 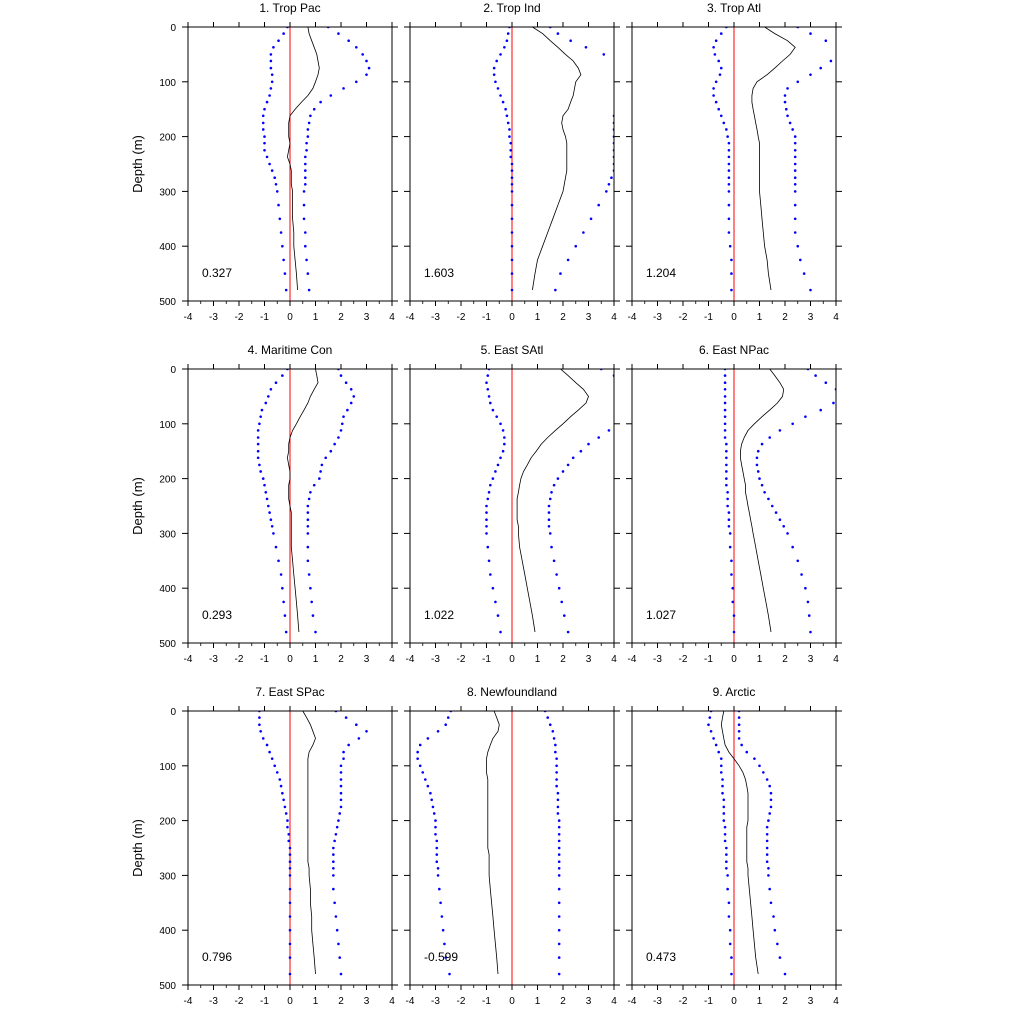 What do you see at coordinates (217, 615) in the screenshot?
I see `panel-statistic: 0.293` at bounding box center [217, 615].